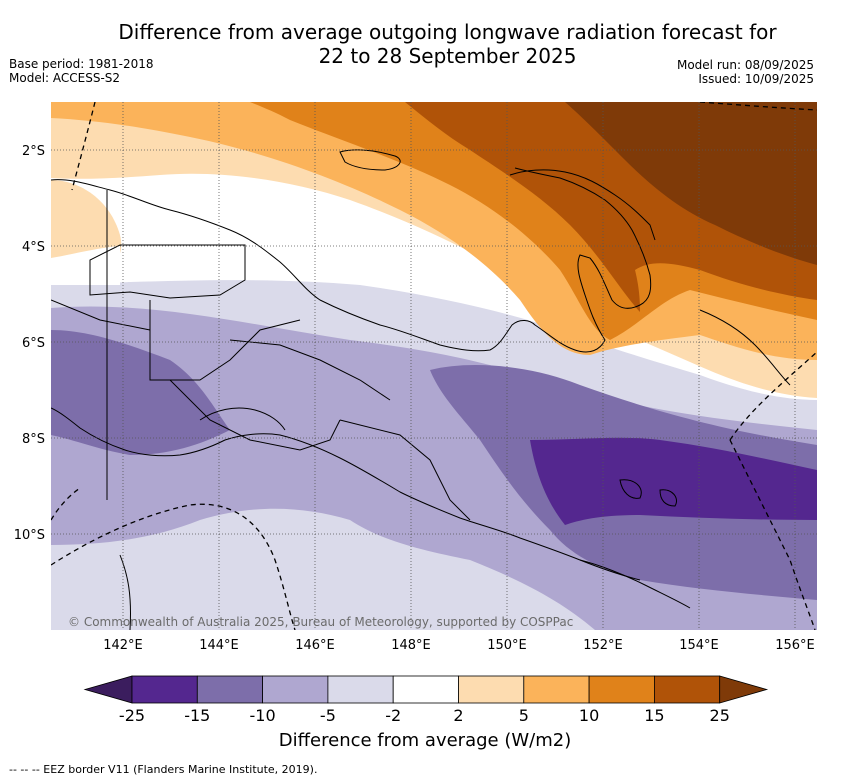  What do you see at coordinates (33, 247) in the screenshot?
I see `lat-label: 4°S` at bounding box center [33, 247].